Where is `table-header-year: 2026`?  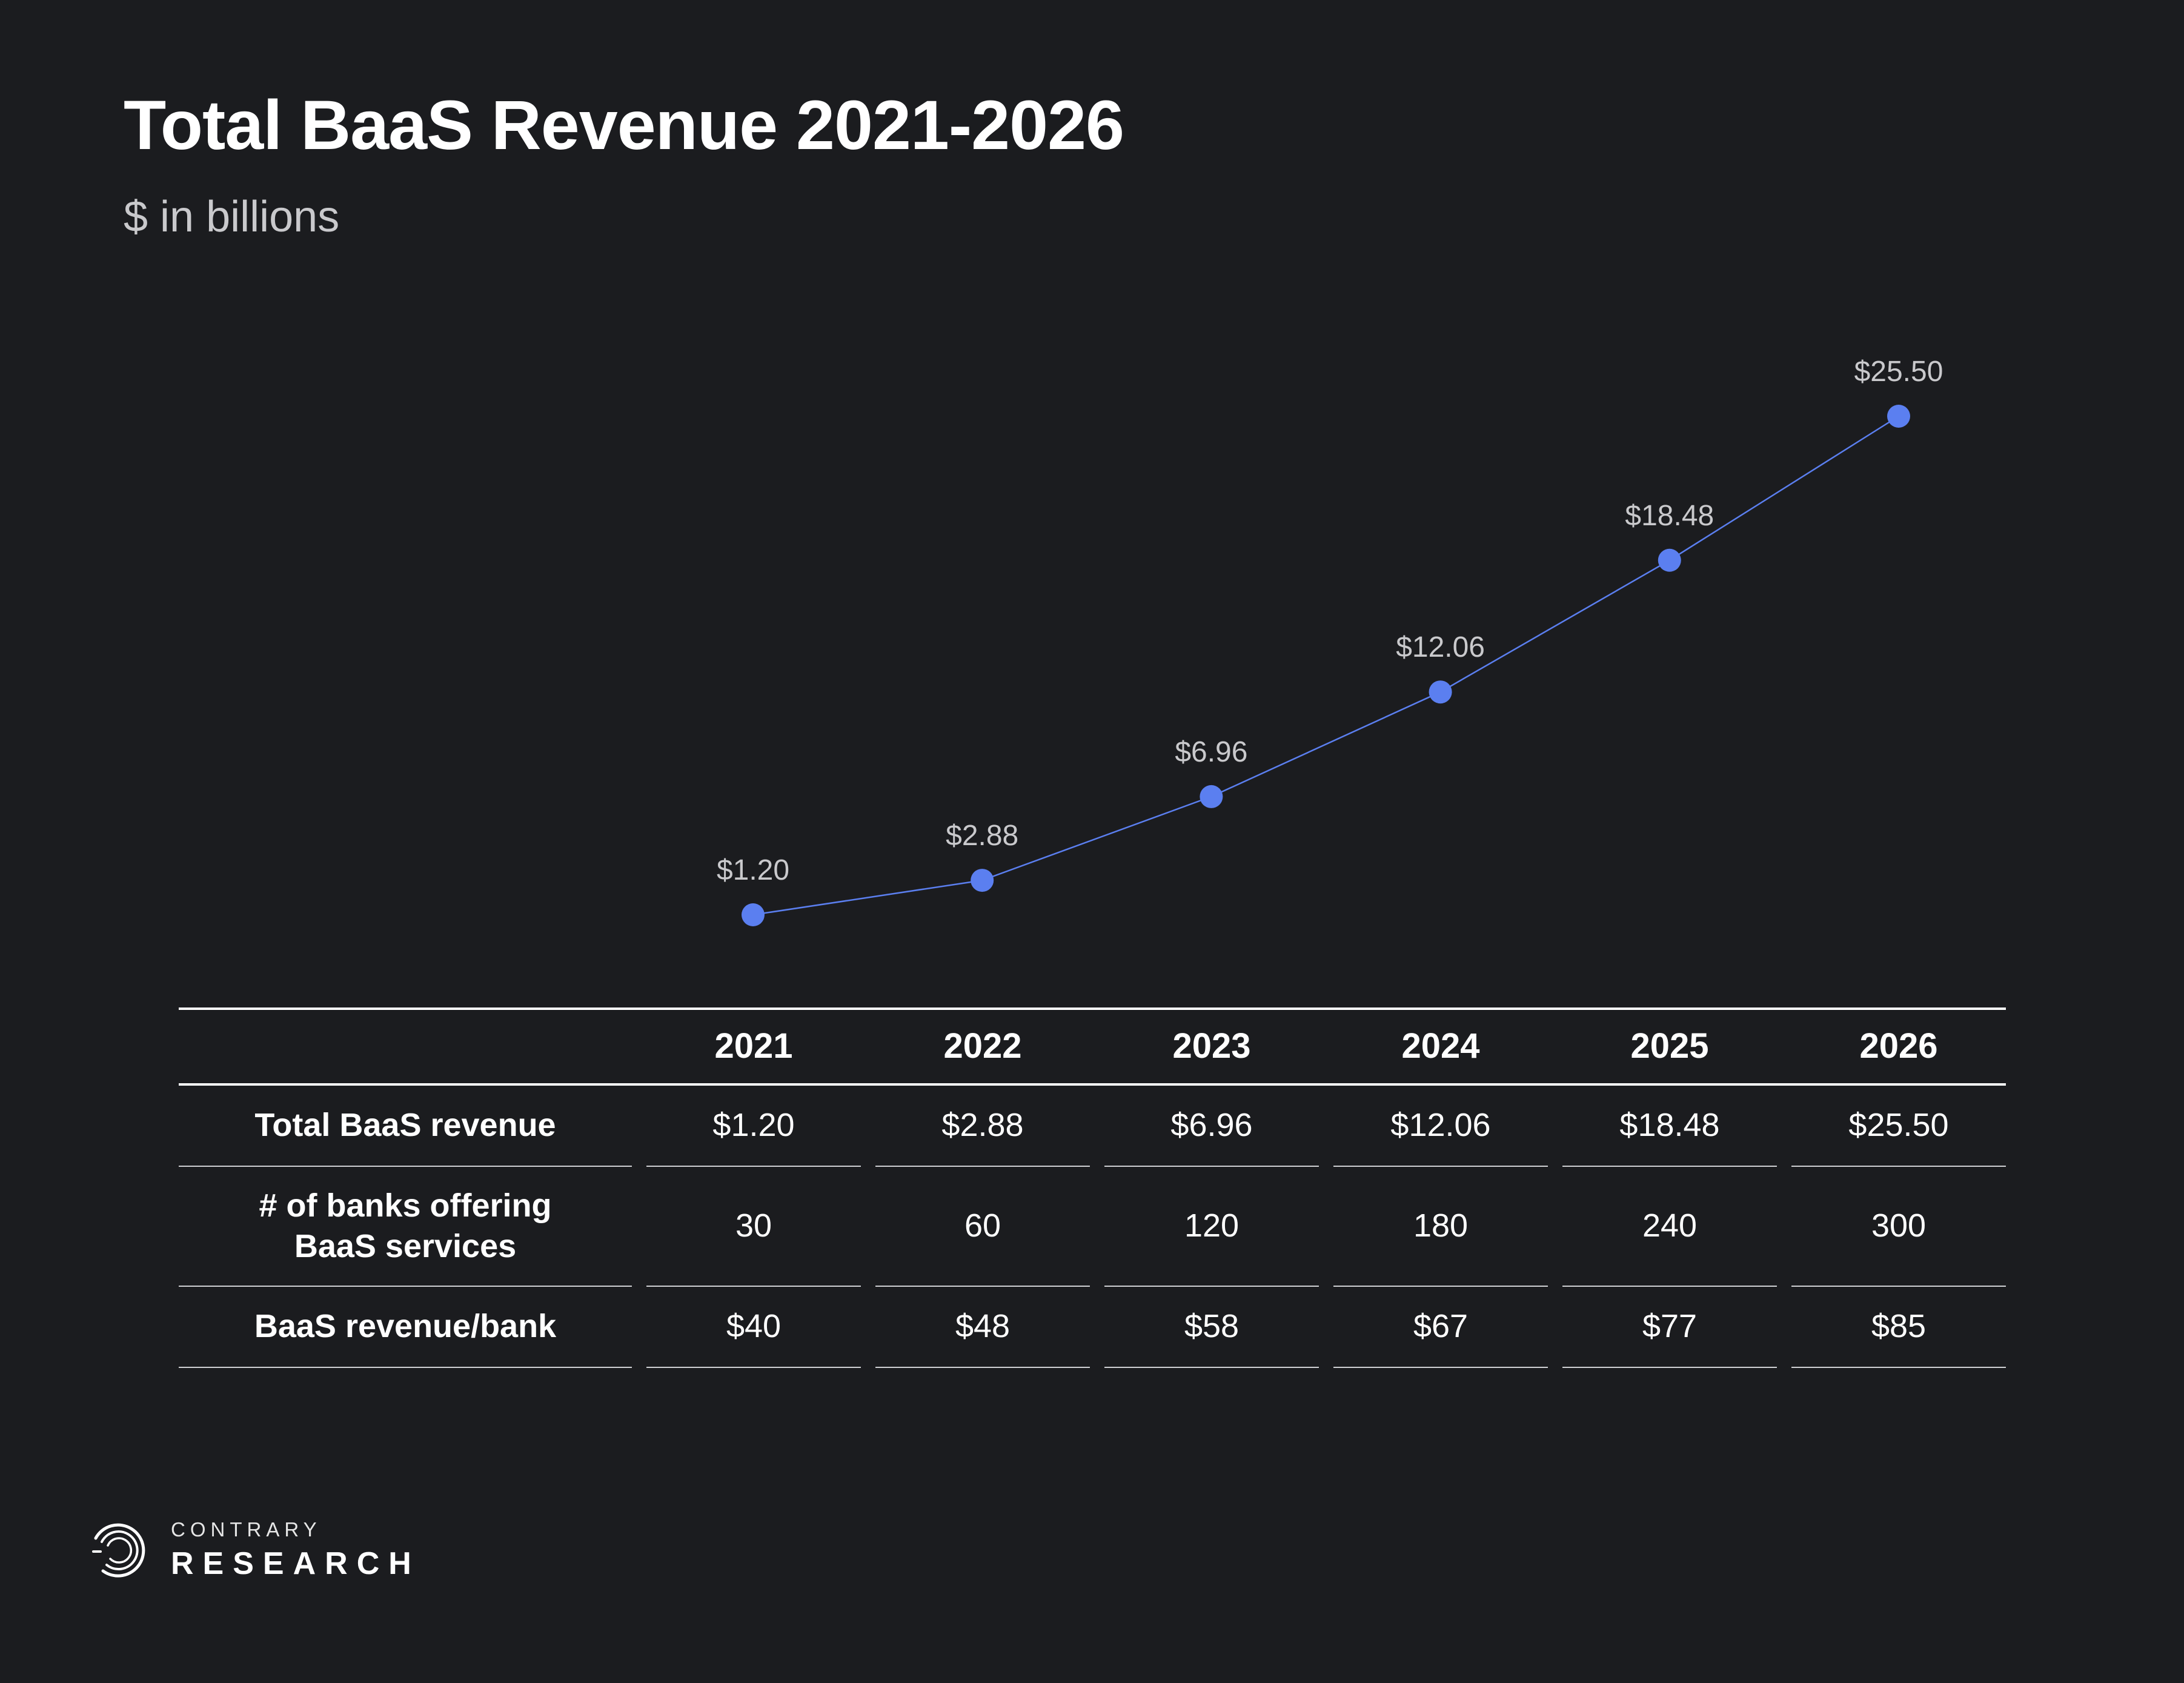 table-header-year: 2026 is located at coordinates (1898, 1046).